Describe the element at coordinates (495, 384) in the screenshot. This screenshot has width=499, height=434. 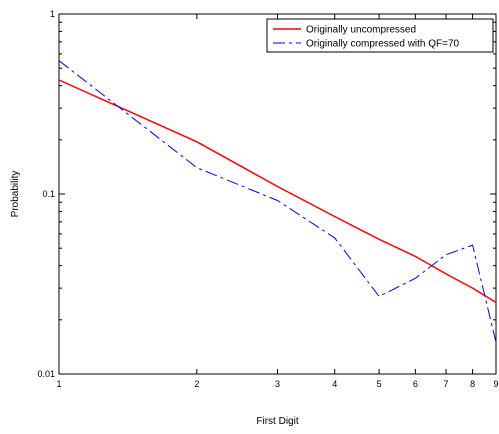
I see `x-tick-label: 9` at that location.